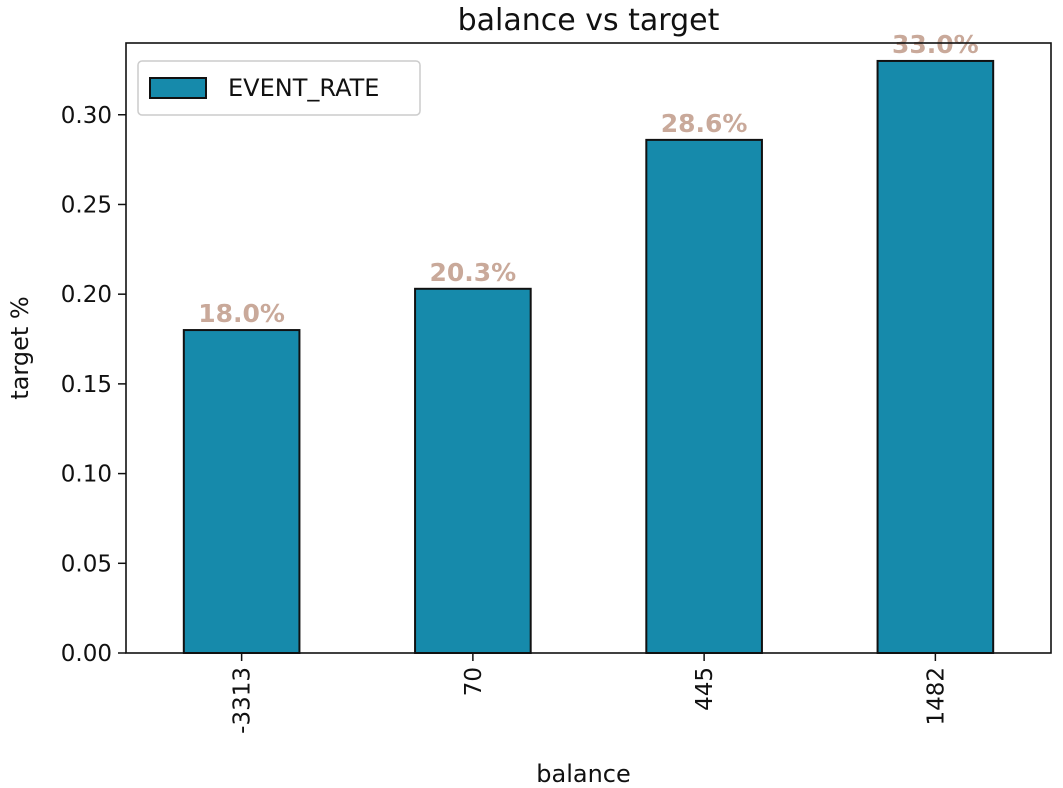 Image resolution: width=1063 pixels, height=788 pixels. What do you see at coordinates (86, 205) in the screenshot?
I see `y-tick-label: 0.25` at bounding box center [86, 205].